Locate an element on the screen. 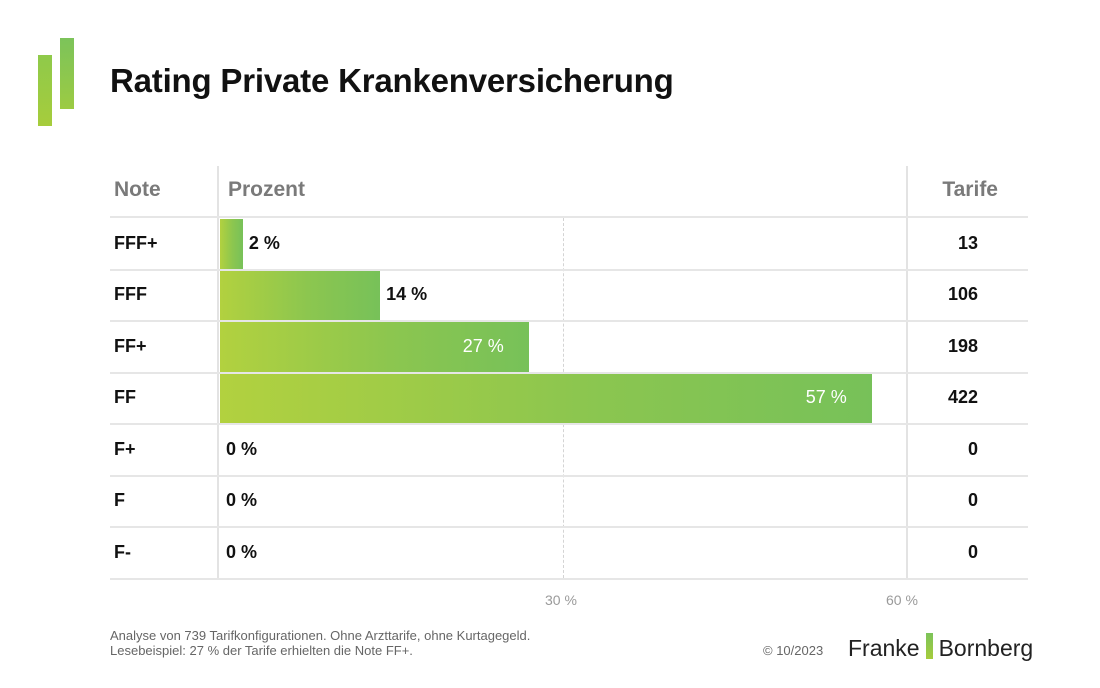  note-label: FF is located at coordinates (125, 397).